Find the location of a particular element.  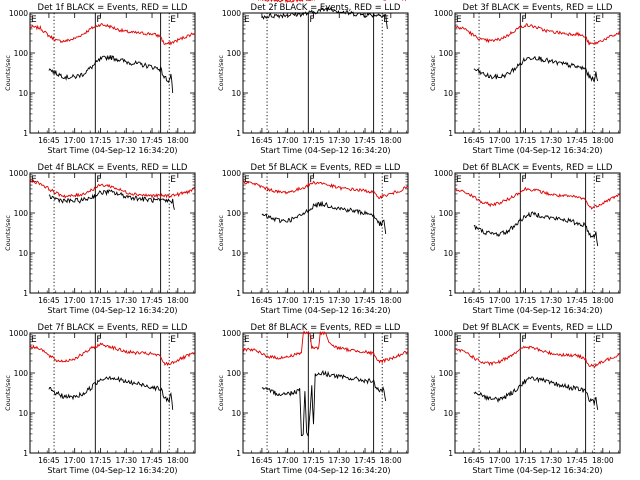

subplot-title: Det 5f BLACK = Events, RED = LLD is located at coordinates (326, 168).